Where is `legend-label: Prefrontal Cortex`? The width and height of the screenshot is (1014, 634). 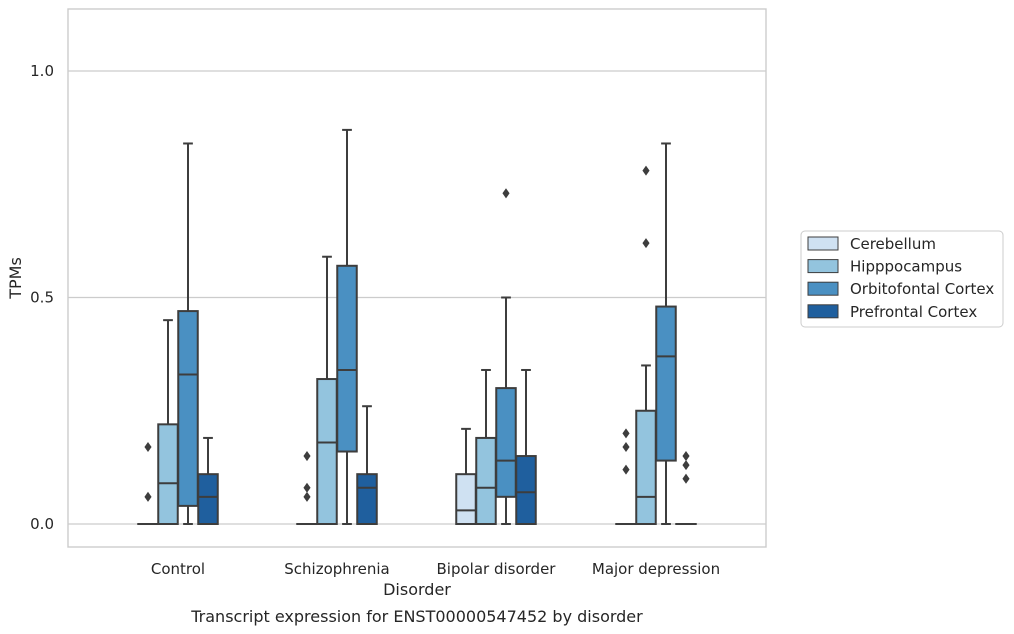 legend-label: Prefrontal Cortex is located at coordinates (913, 312).